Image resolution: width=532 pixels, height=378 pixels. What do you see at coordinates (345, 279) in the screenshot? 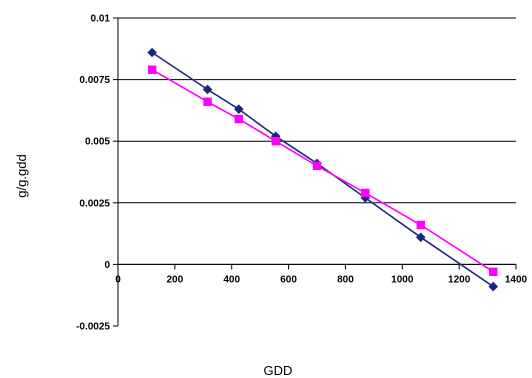
I see `x-tick-label: 800` at bounding box center [345, 279].